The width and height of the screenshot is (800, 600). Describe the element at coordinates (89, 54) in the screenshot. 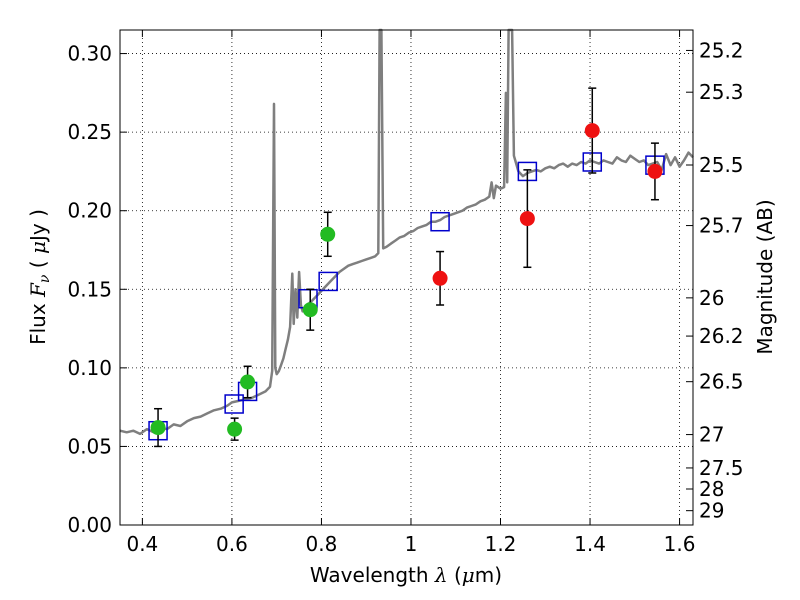

I see `y-tick-label: 0.30` at that location.